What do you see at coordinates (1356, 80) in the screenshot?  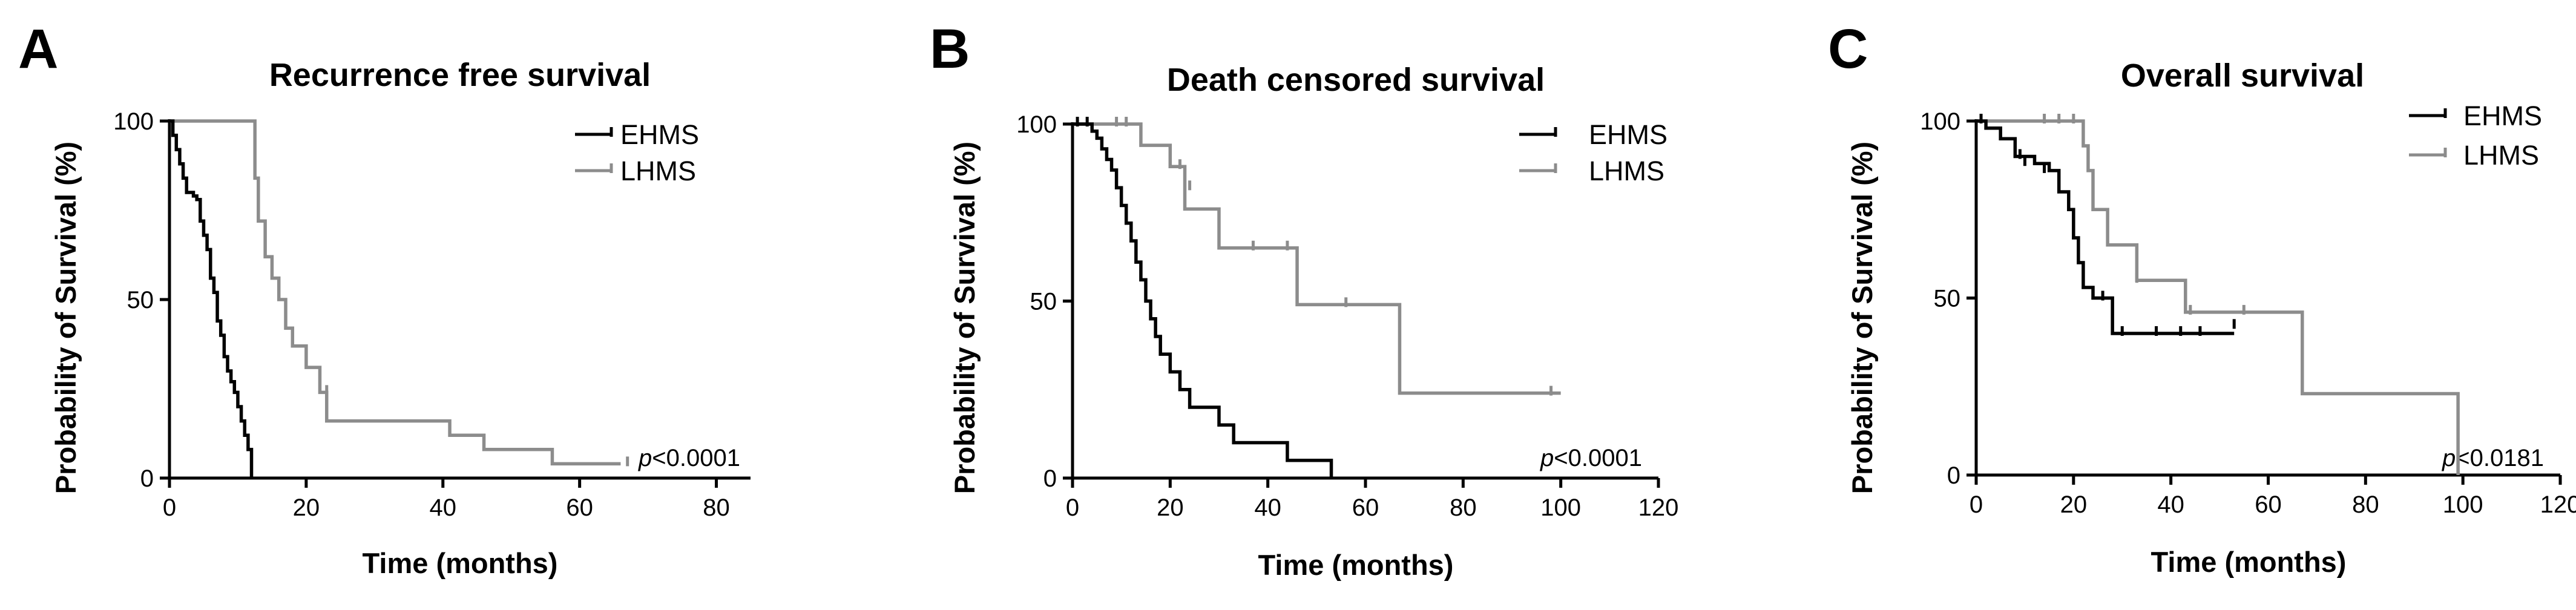 I see `chart-title: Death censored survival` at bounding box center [1356, 80].